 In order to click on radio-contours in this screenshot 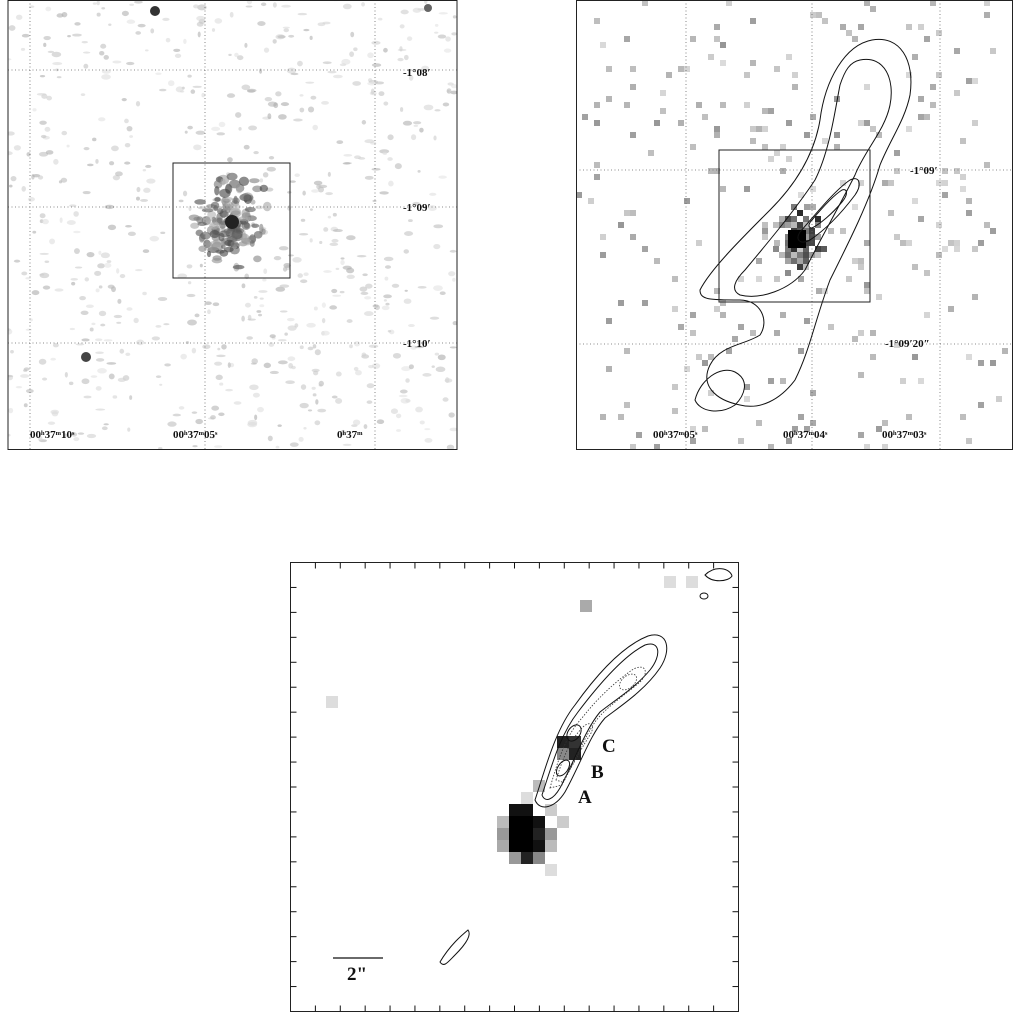, I will do `click(803, 225)`.